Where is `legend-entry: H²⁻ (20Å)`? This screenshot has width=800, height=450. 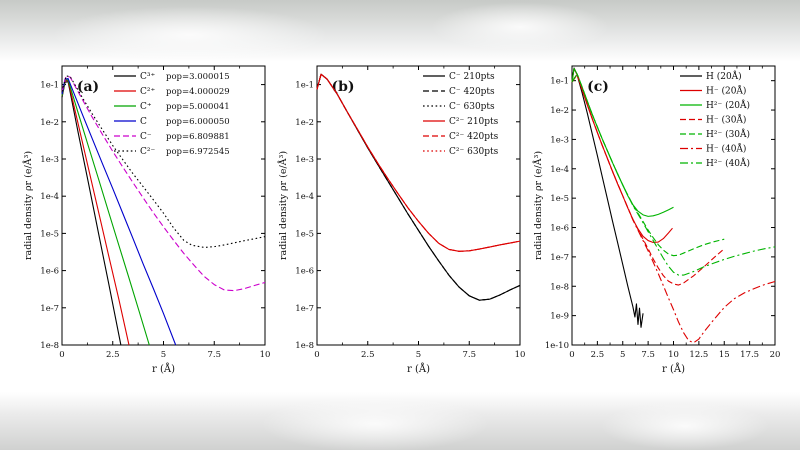
legend-entry: H²⁻ (20Å) is located at coordinates (715, 105).